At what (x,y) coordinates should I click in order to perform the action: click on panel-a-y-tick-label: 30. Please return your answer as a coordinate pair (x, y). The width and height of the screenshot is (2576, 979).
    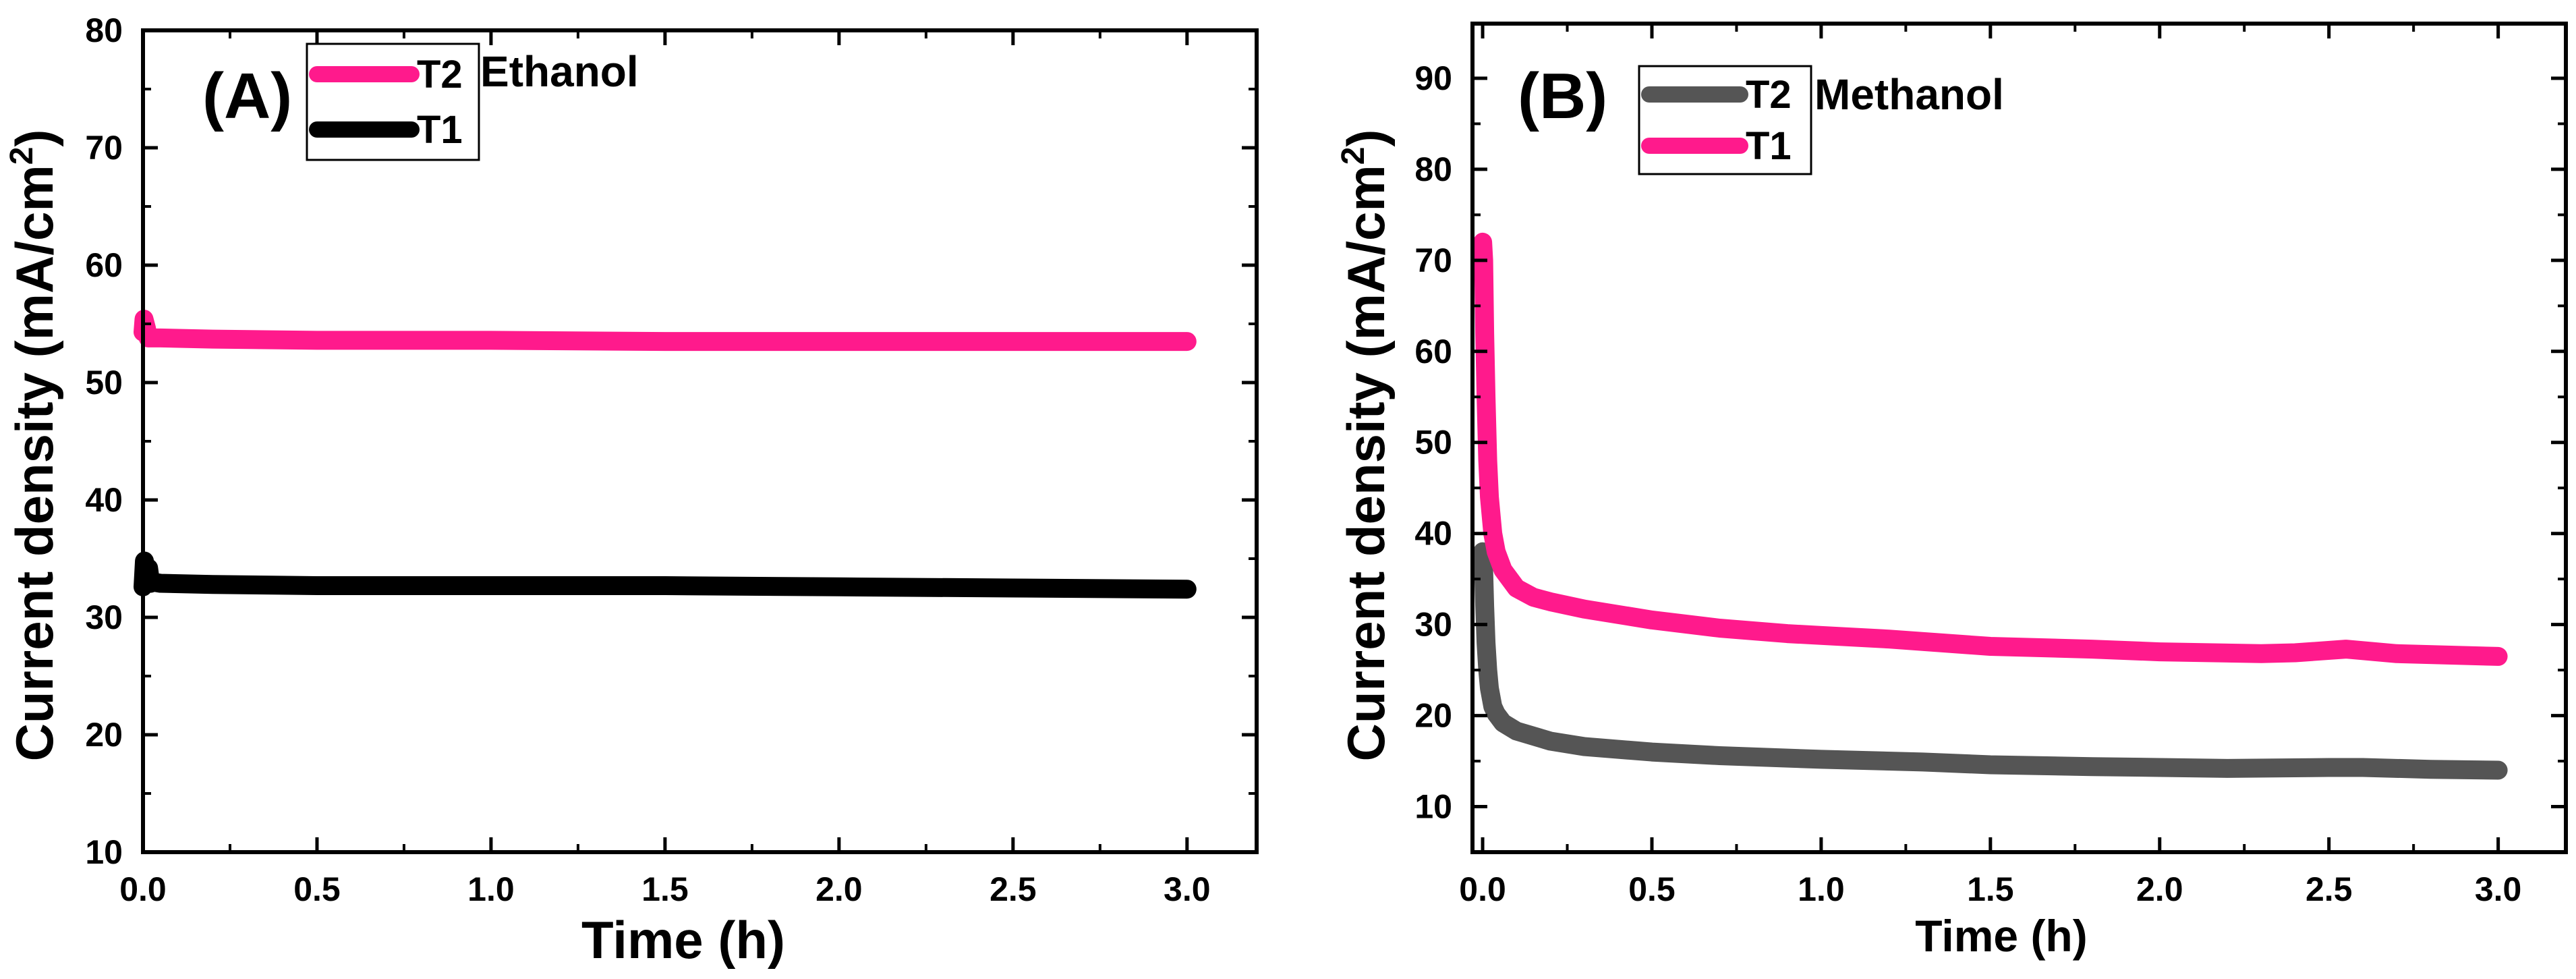
    Looking at the image, I should click on (104, 617).